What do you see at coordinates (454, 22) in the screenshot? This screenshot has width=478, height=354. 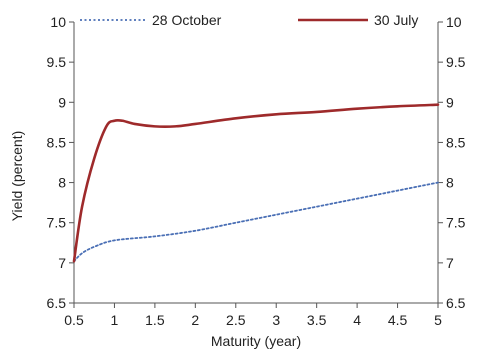 I see `y-tick-label-right: 10` at bounding box center [454, 22].